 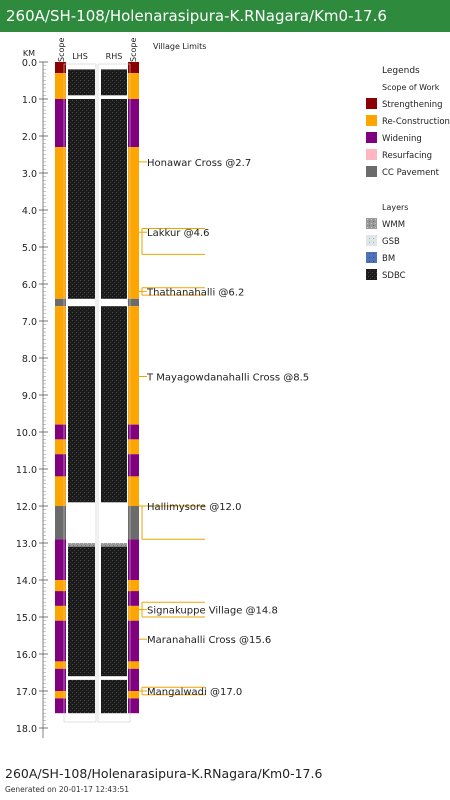 I want to click on km-tick-label: 8.0, so click(x=29, y=359).